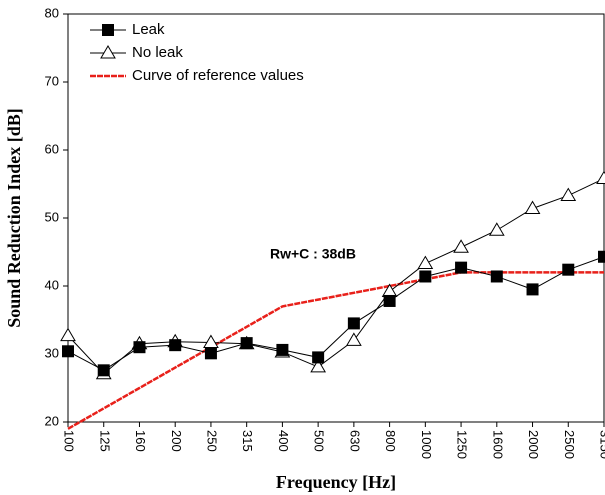 This screenshot has width=605, height=495. I want to click on y-tick-label: 50, so click(52, 216).